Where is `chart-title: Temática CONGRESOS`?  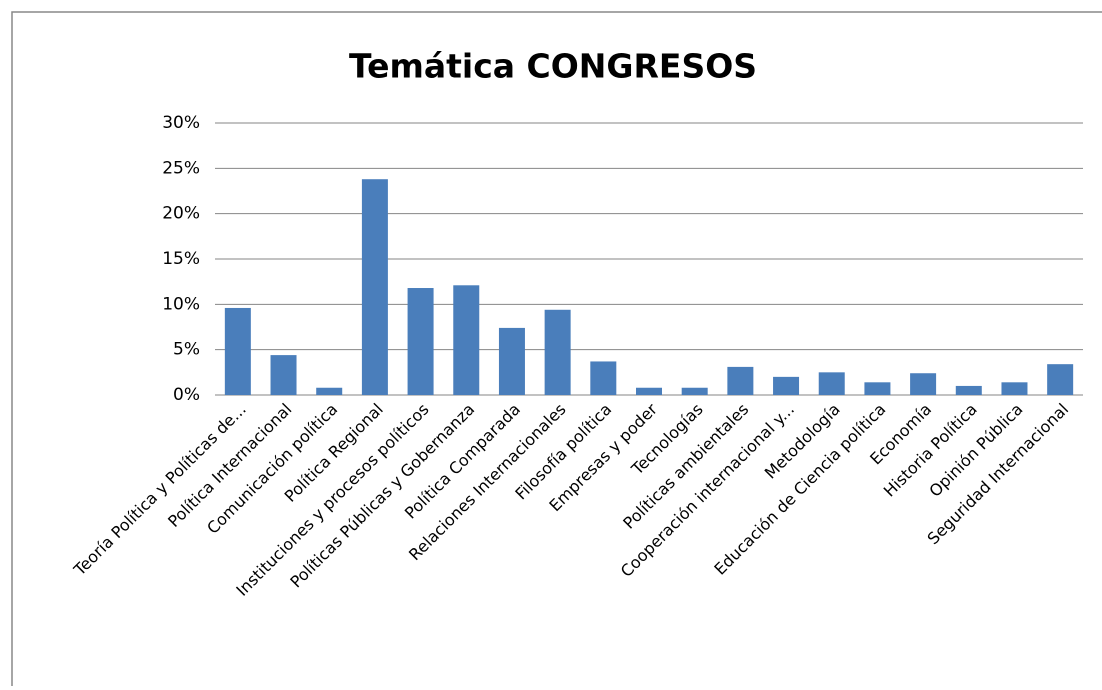 chart-title: Temática CONGRESOS is located at coordinates (553, 66).